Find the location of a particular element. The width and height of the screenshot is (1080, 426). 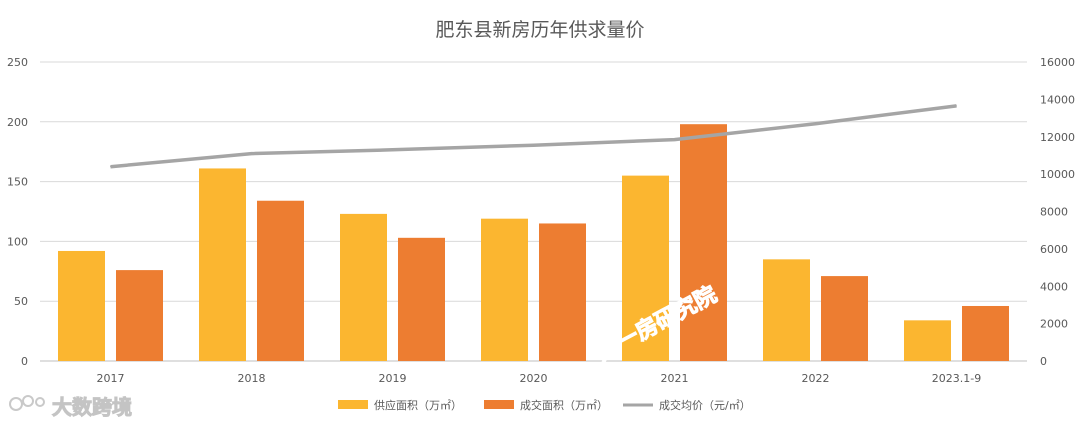

legend-label: 成交均价（元/㎡） is located at coordinates (705, 405).